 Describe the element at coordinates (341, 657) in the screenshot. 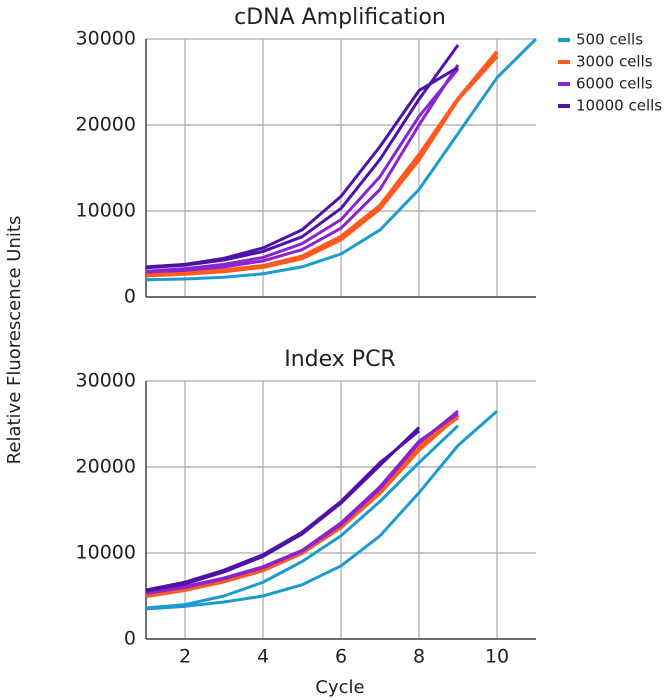

I see `x-tick-label: 6` at that location.